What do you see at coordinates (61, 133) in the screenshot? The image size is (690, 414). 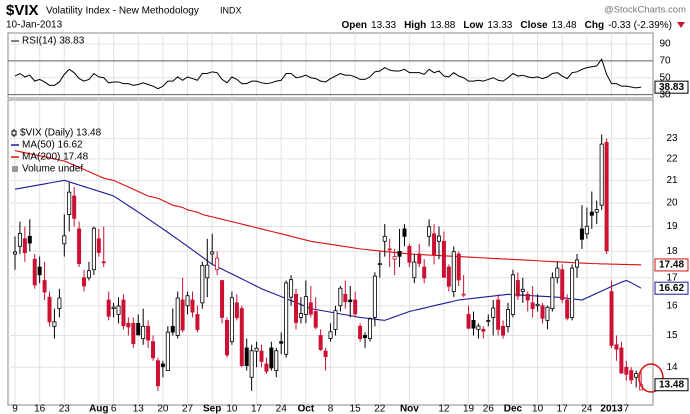 I see `price-legend: $VIX (Daily) 13.48` at bounding box center [61, 133].